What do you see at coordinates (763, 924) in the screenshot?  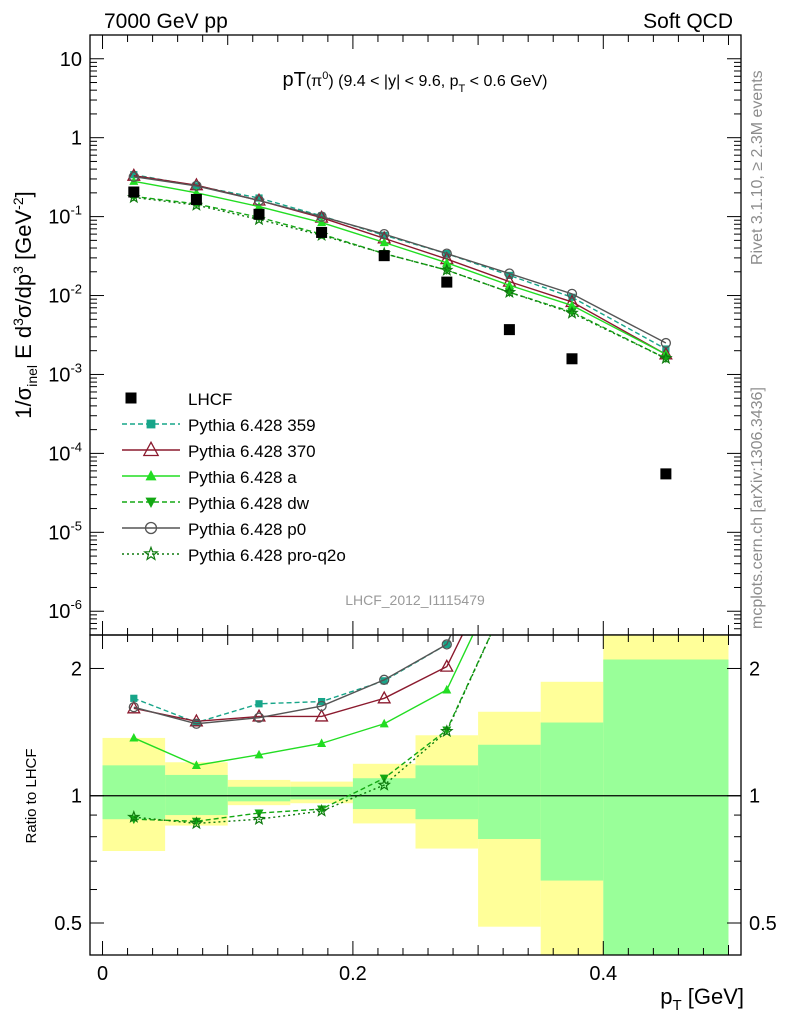 I see `ratio-tick-label-right: 0.5` at bounding box center [763, 924].